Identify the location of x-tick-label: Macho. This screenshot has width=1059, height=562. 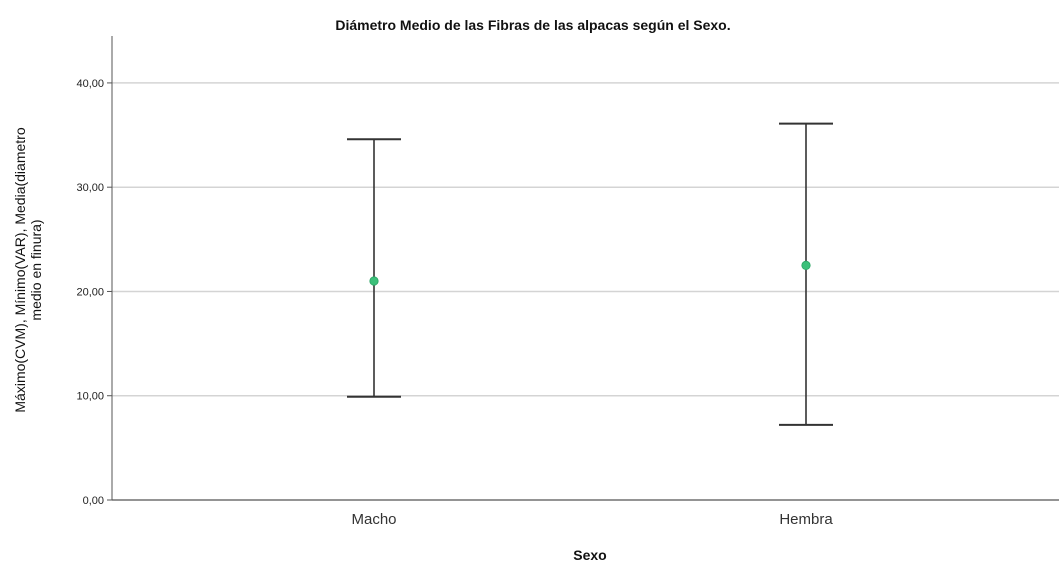
(373, 519).